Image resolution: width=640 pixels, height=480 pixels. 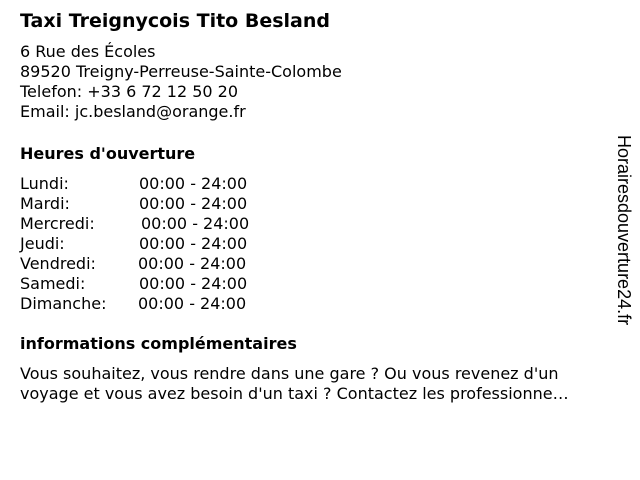 I want to click on info-heading: informations complémentaires, so click(x=158, y=343).